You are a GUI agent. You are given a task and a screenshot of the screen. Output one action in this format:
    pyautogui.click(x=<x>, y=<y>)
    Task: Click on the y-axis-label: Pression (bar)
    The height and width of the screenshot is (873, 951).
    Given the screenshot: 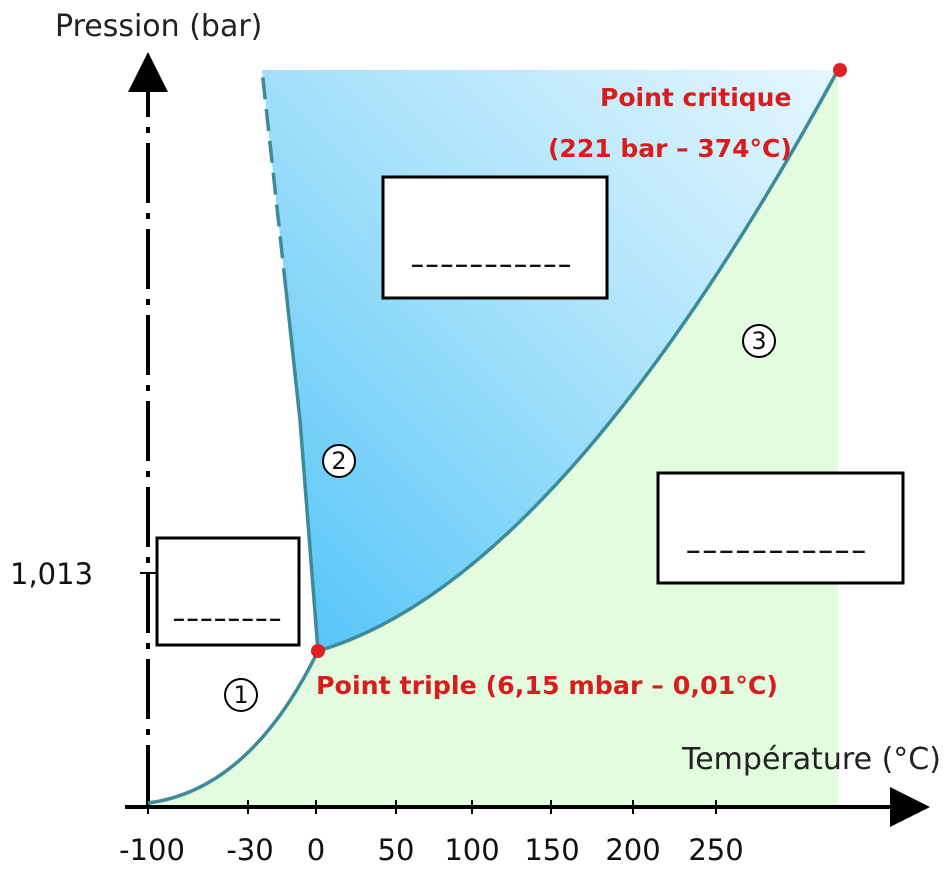 What is the action you would take?
    pyautogui.click(x=158, y=26)
    